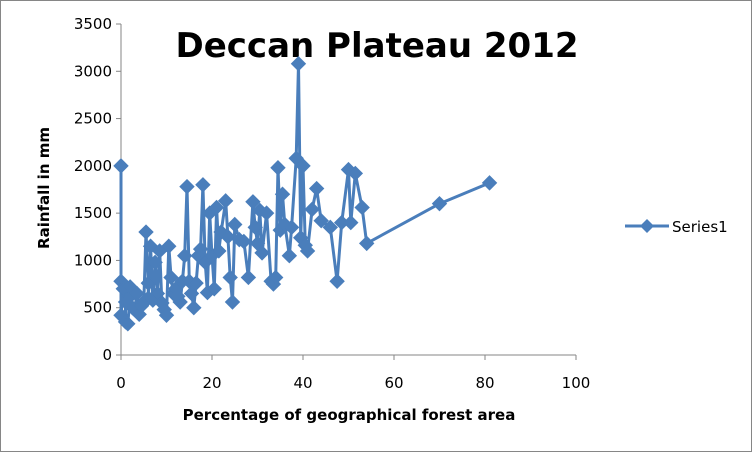 The height and width of the screenshot is (456, 752). I want to click on legend-label: Series1, so click(700, 227).